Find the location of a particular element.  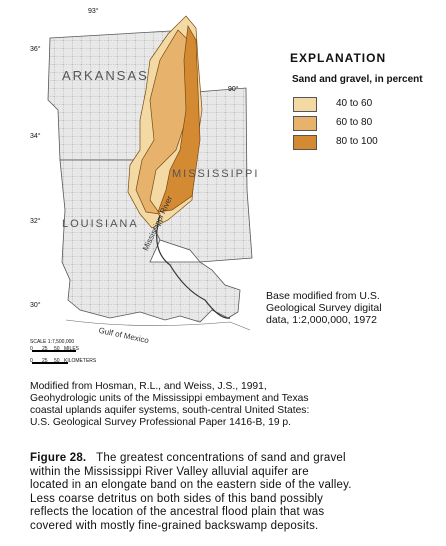

latitude-label: 30° is located at coordinates (35, 305).